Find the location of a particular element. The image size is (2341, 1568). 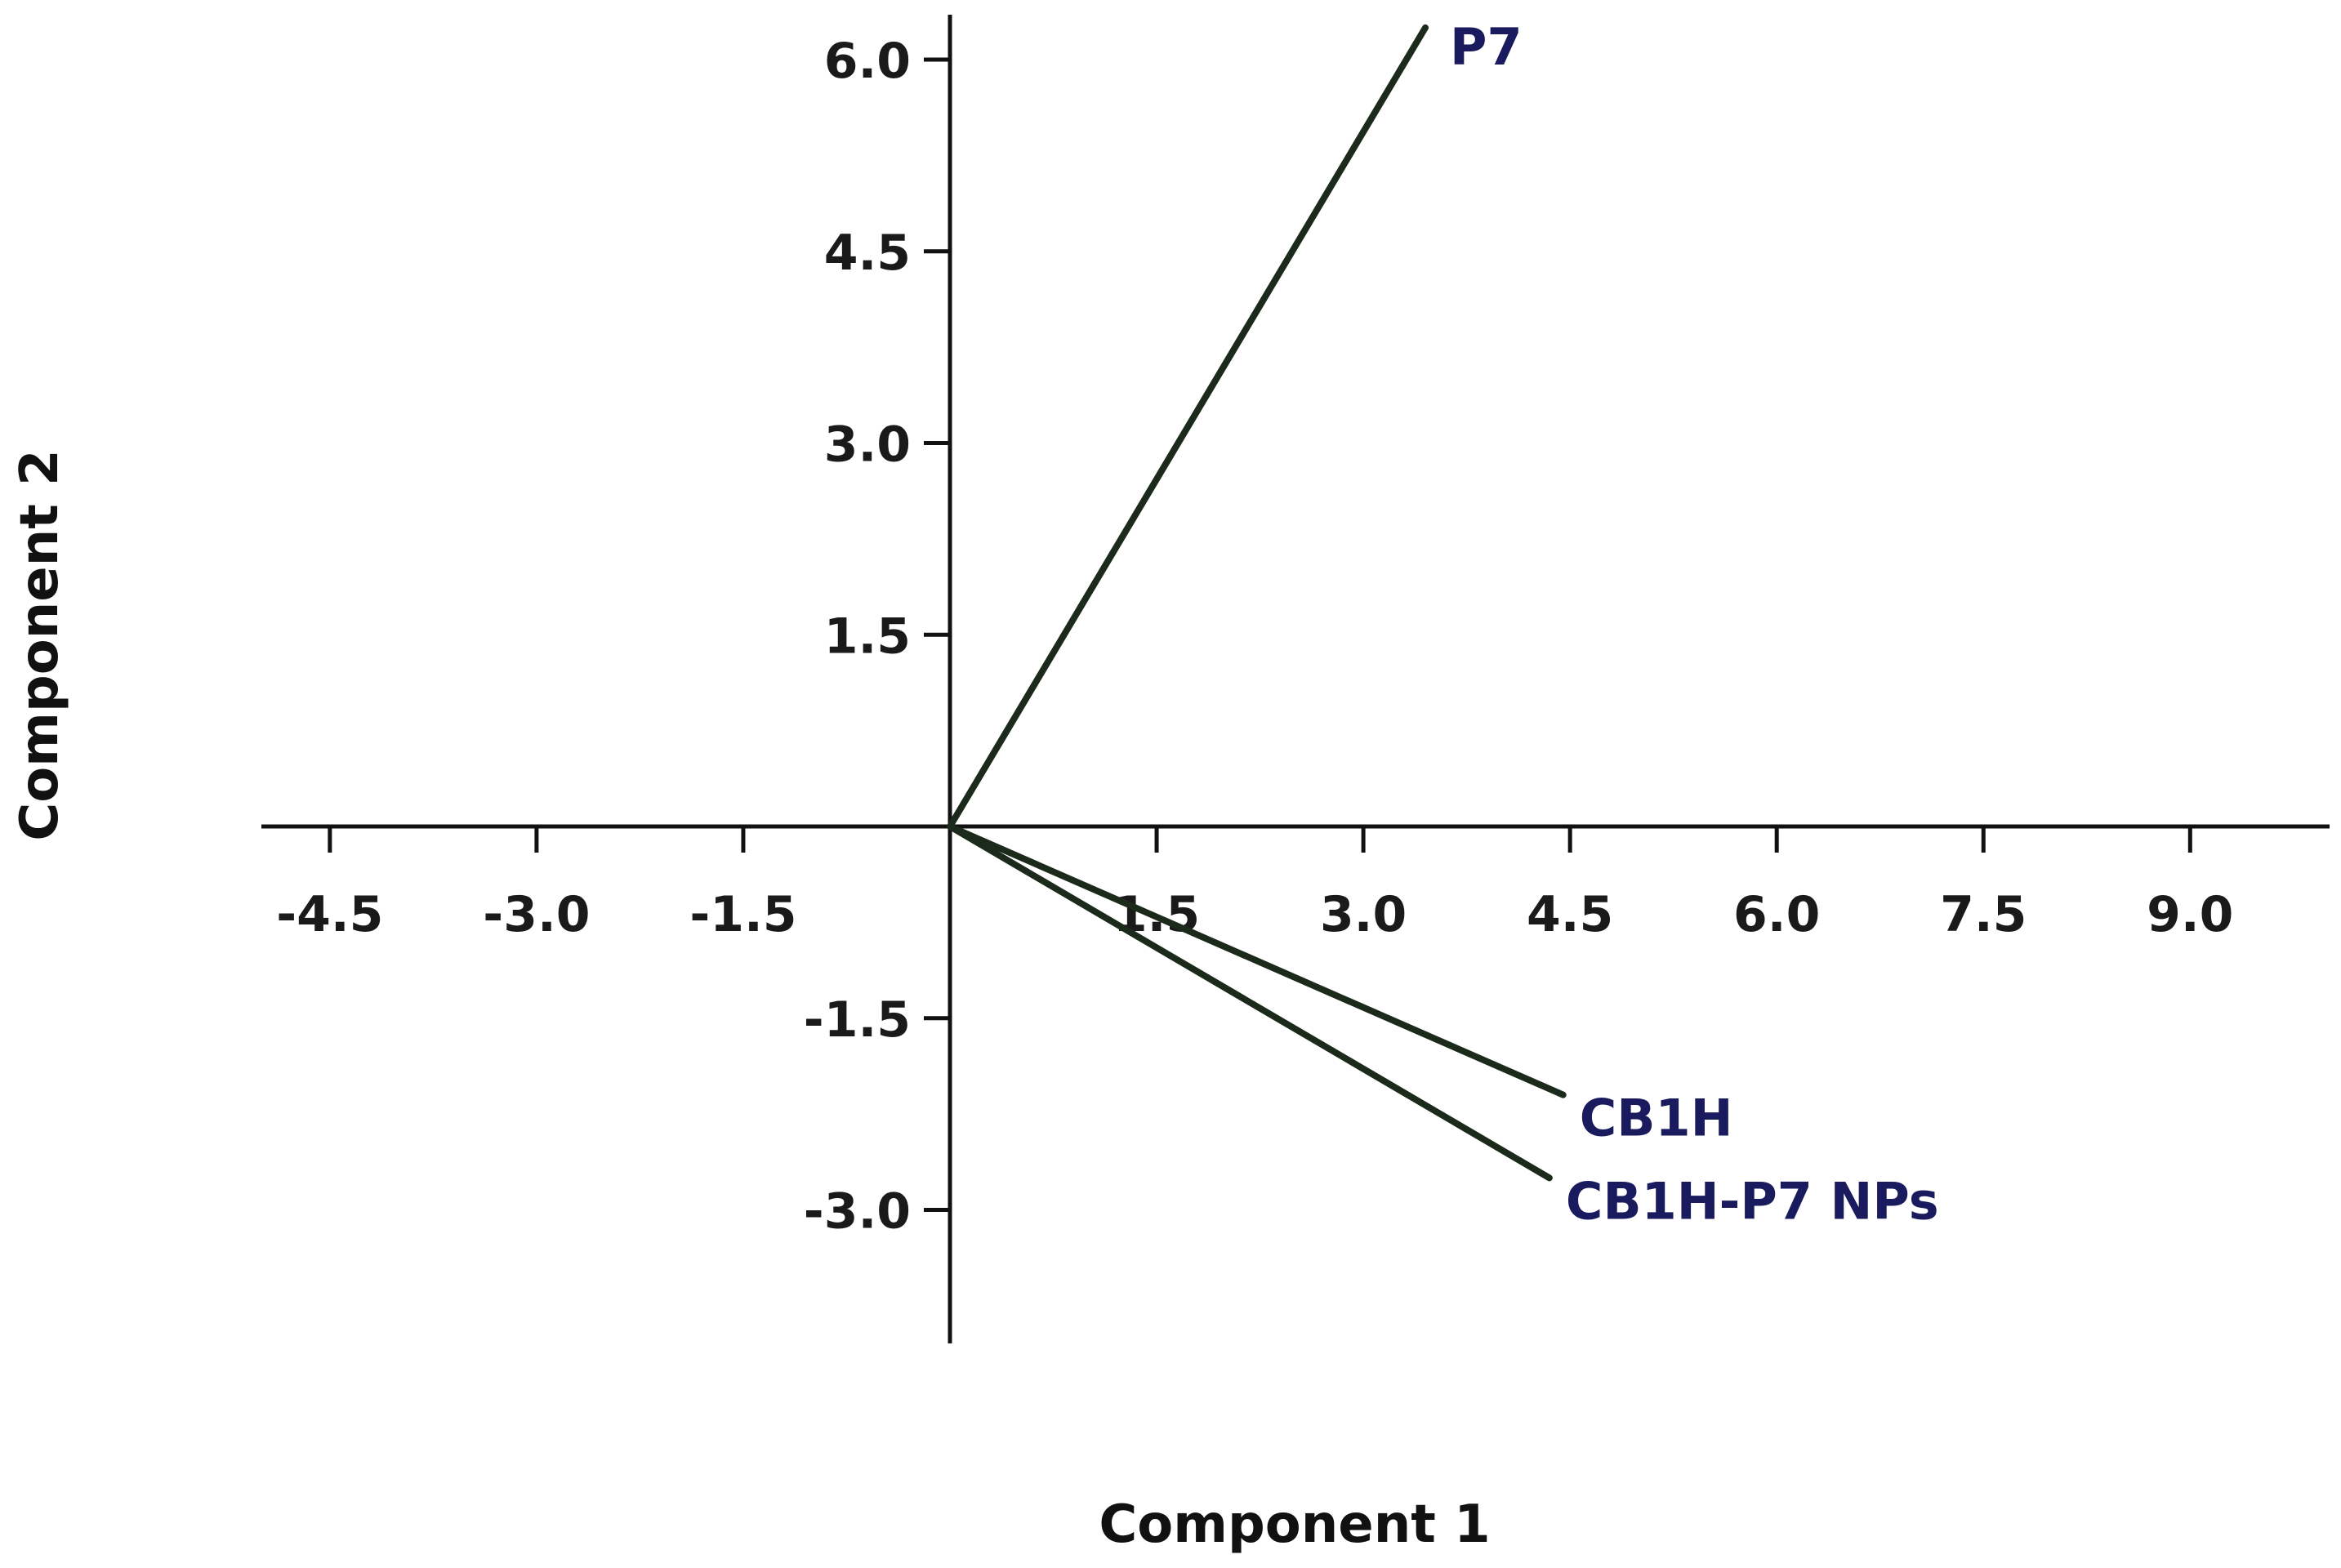

y-tick-label: 4.5 is located at coordinates (867, 253).